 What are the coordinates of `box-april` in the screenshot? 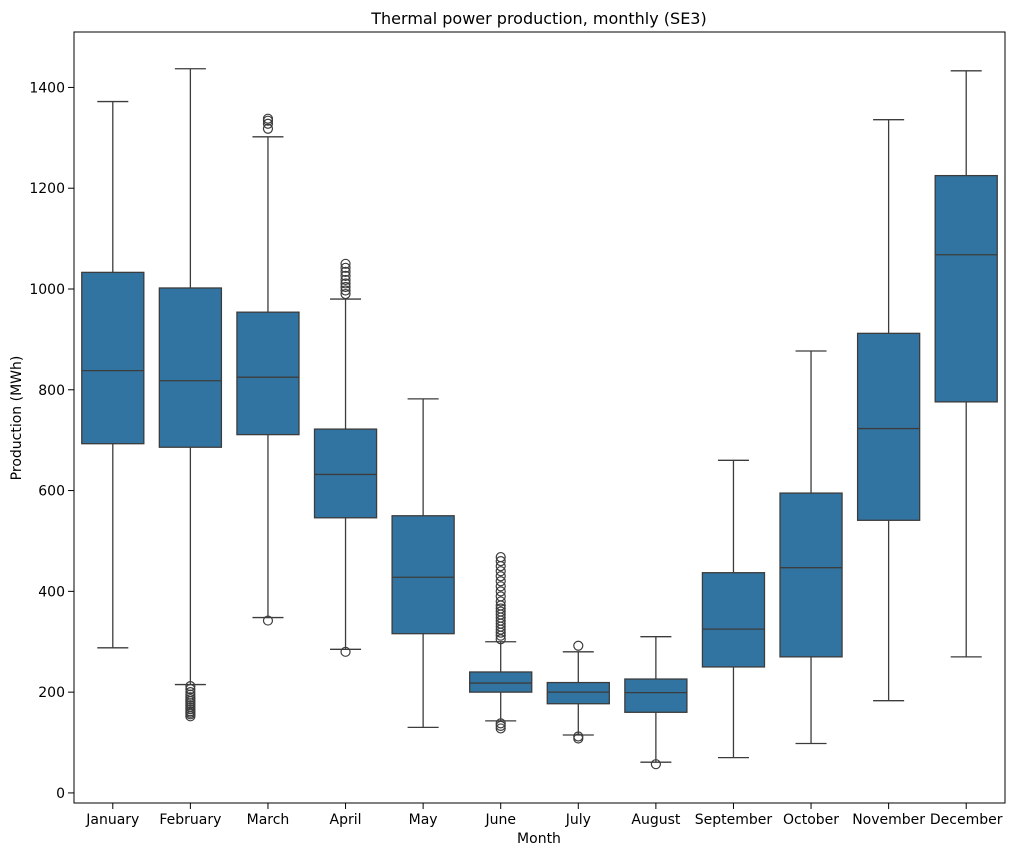 It's located at (345, 457).